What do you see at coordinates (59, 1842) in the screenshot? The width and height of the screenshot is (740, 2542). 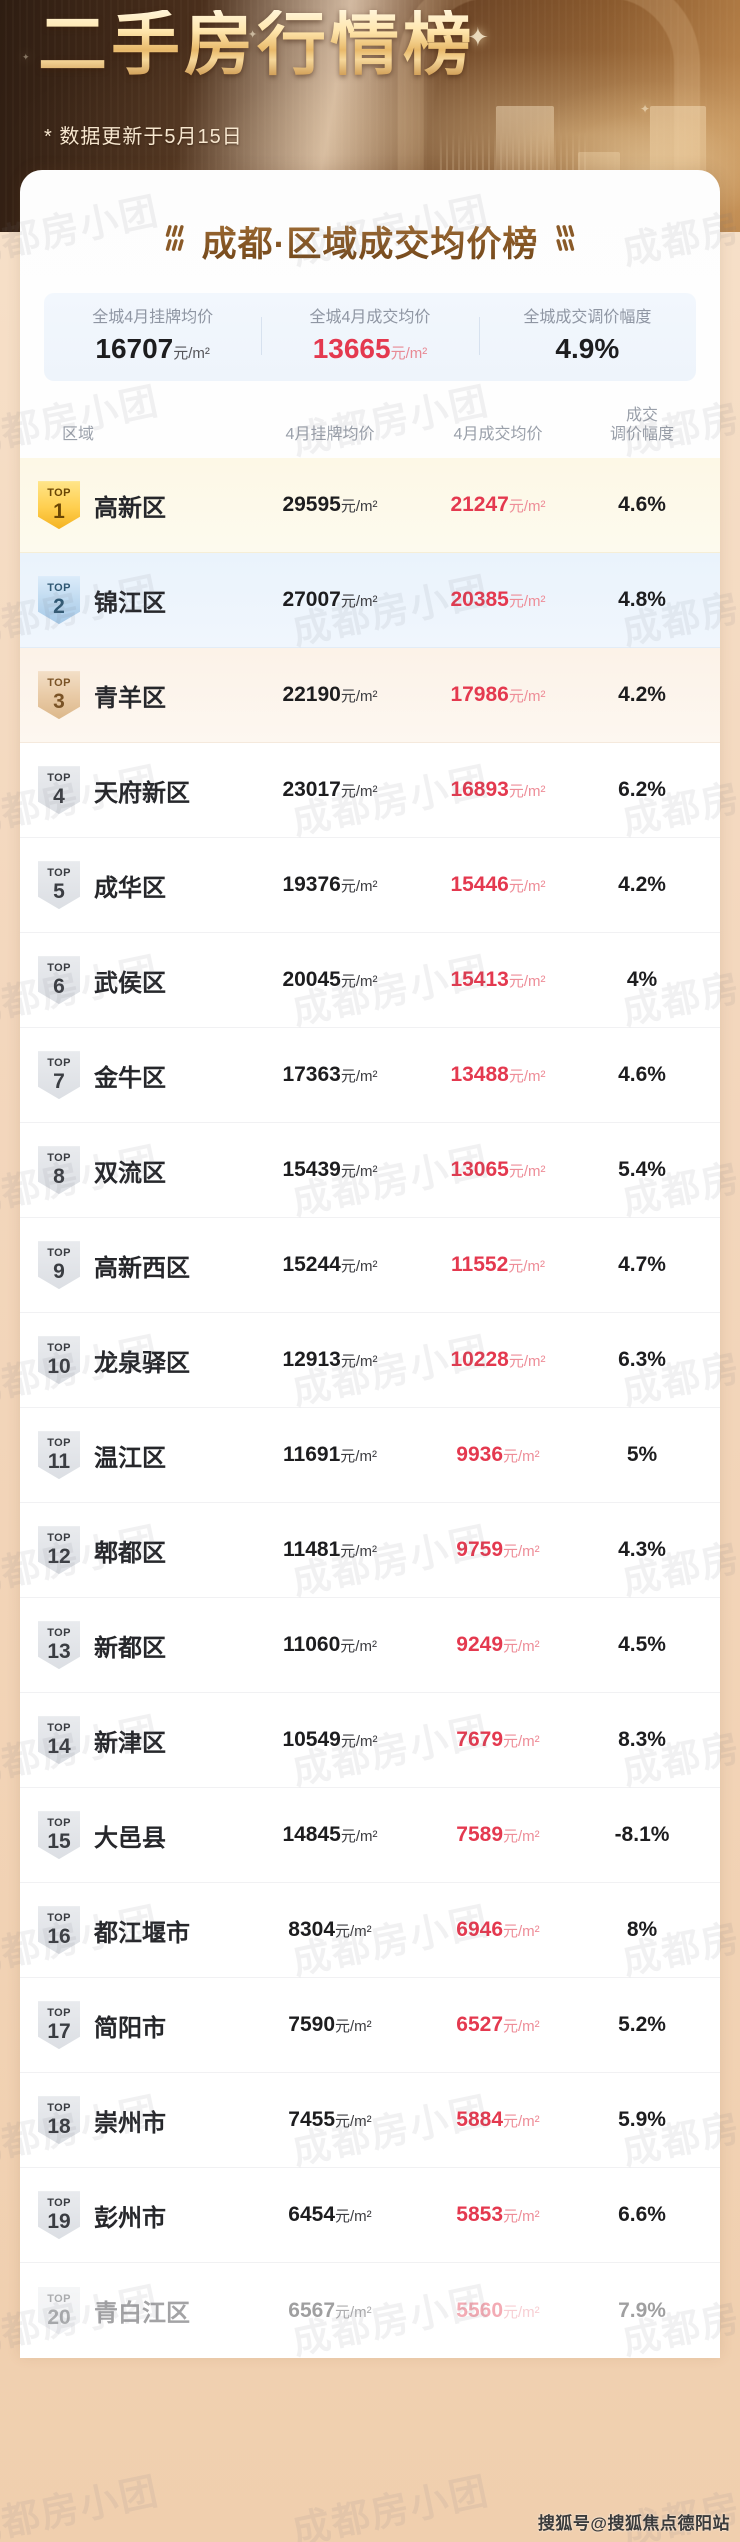 I see `rank-badge-number: 15` at bounding box center [59, 1842].